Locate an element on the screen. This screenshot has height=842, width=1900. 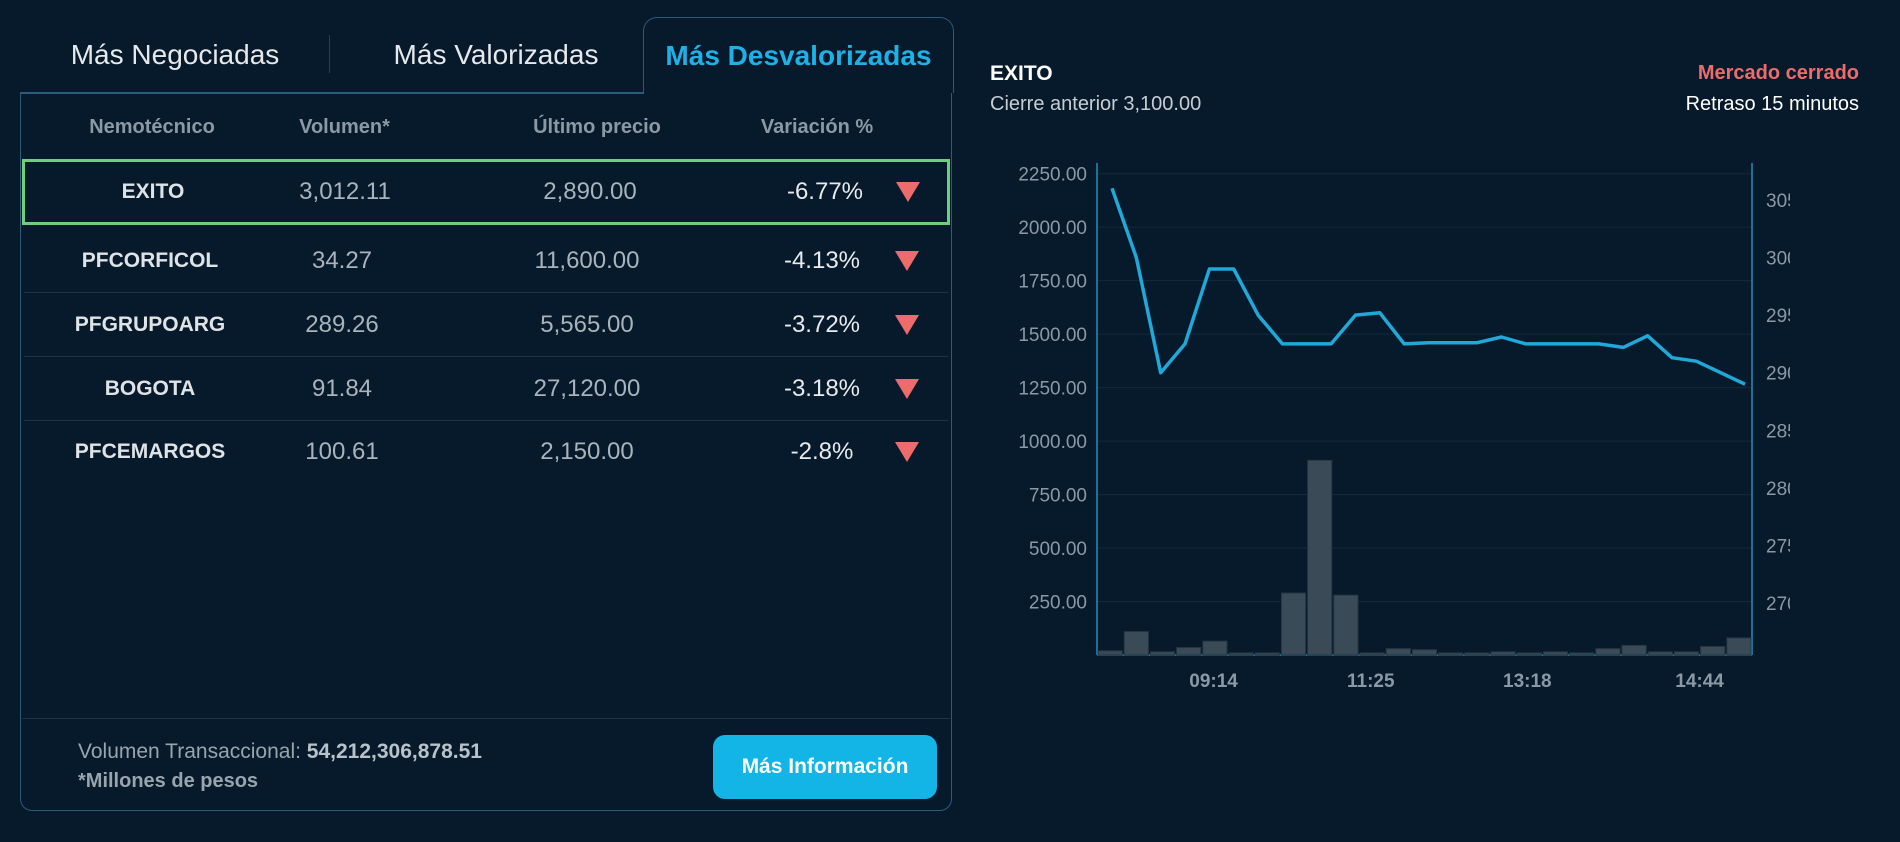
header-symbol: Nemotécnico is located at coordinates (152, 127).